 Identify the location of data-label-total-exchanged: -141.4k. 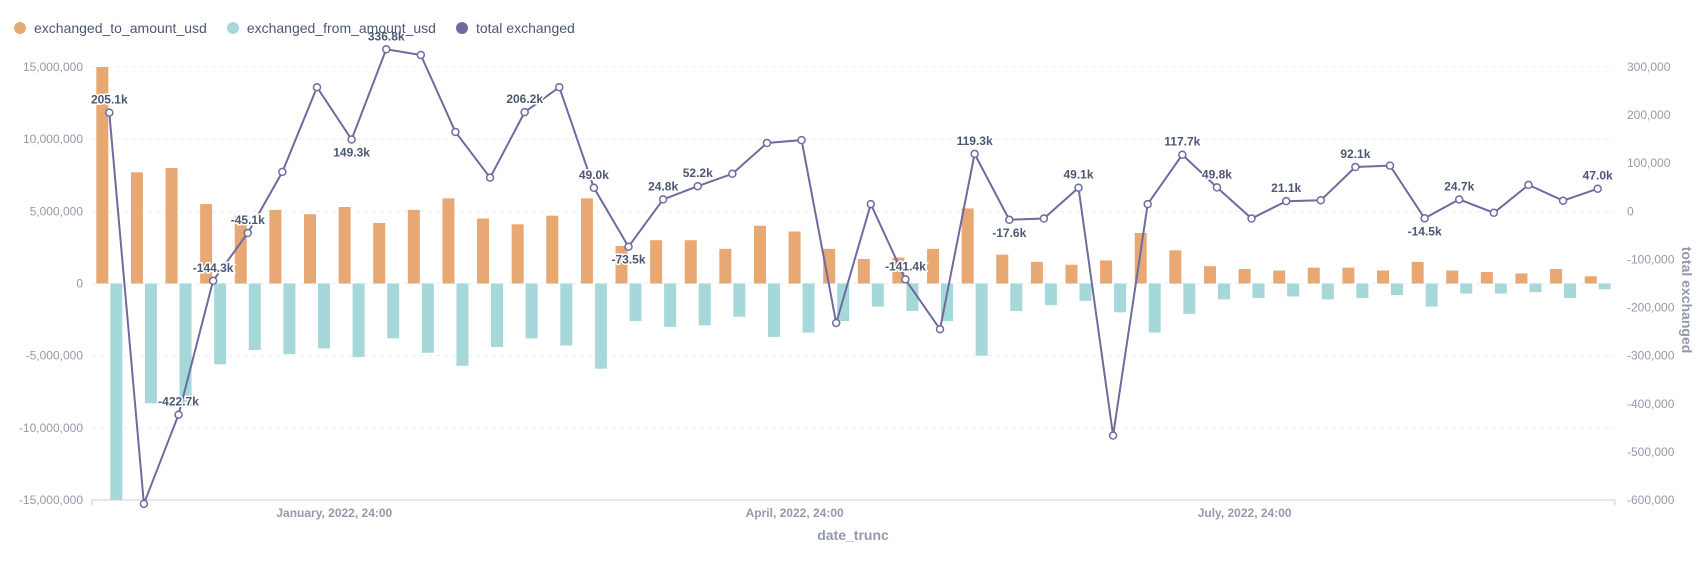
(905, 266).